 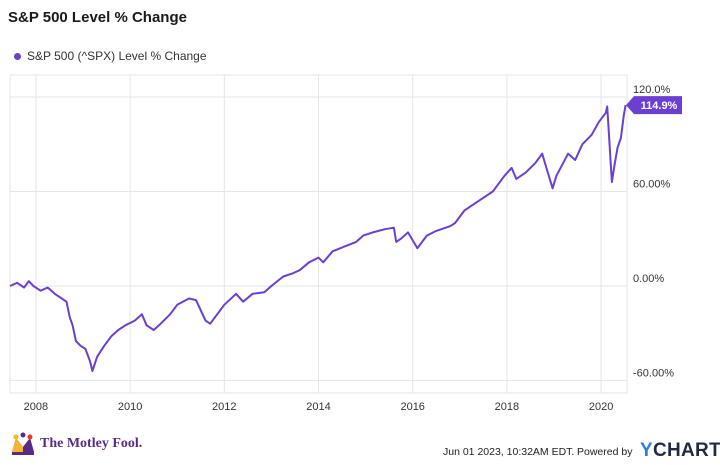 What do you see at coordinates (652, 184) in the screenshot?
I see `y-tick-label: 60.00%` at bounding box center [652, 184].